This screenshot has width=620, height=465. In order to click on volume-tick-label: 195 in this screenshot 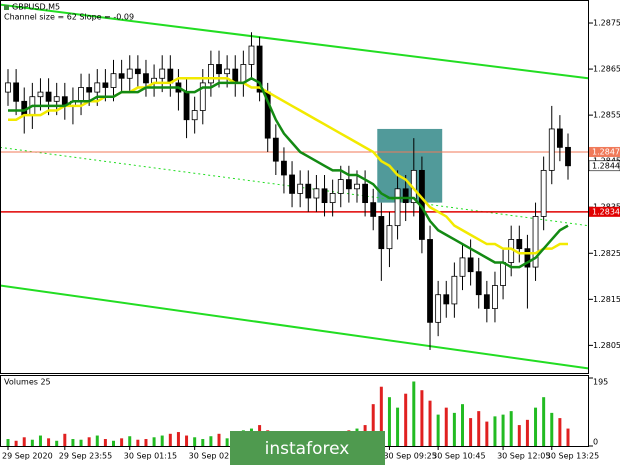, I will do `click(600, 382)`.